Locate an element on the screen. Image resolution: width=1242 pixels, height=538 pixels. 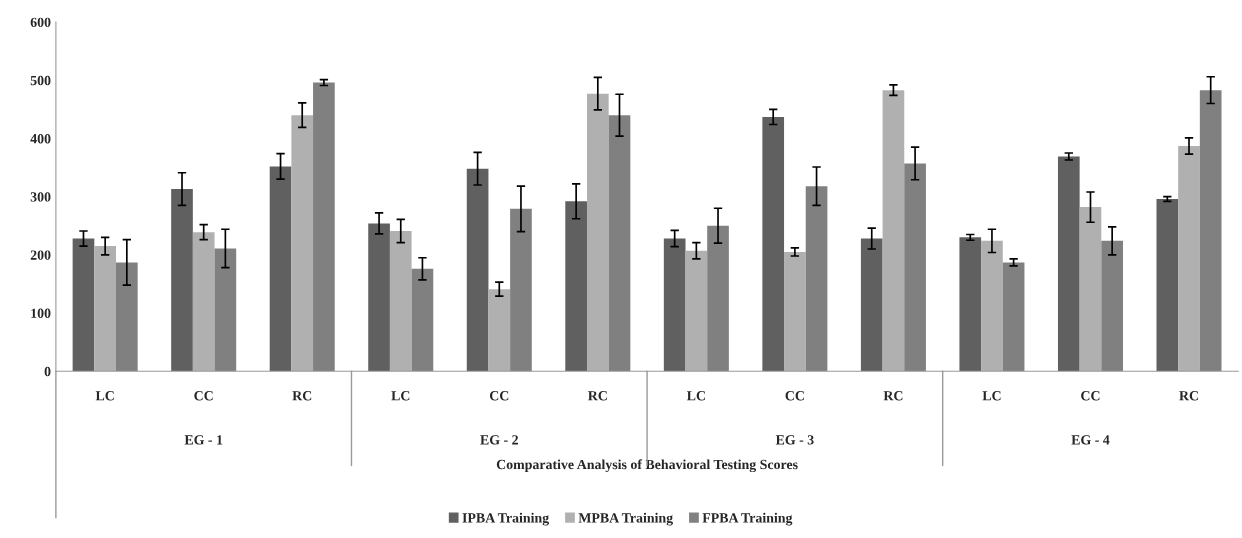
text: EG - 3 is located at coordinates (794, 440).